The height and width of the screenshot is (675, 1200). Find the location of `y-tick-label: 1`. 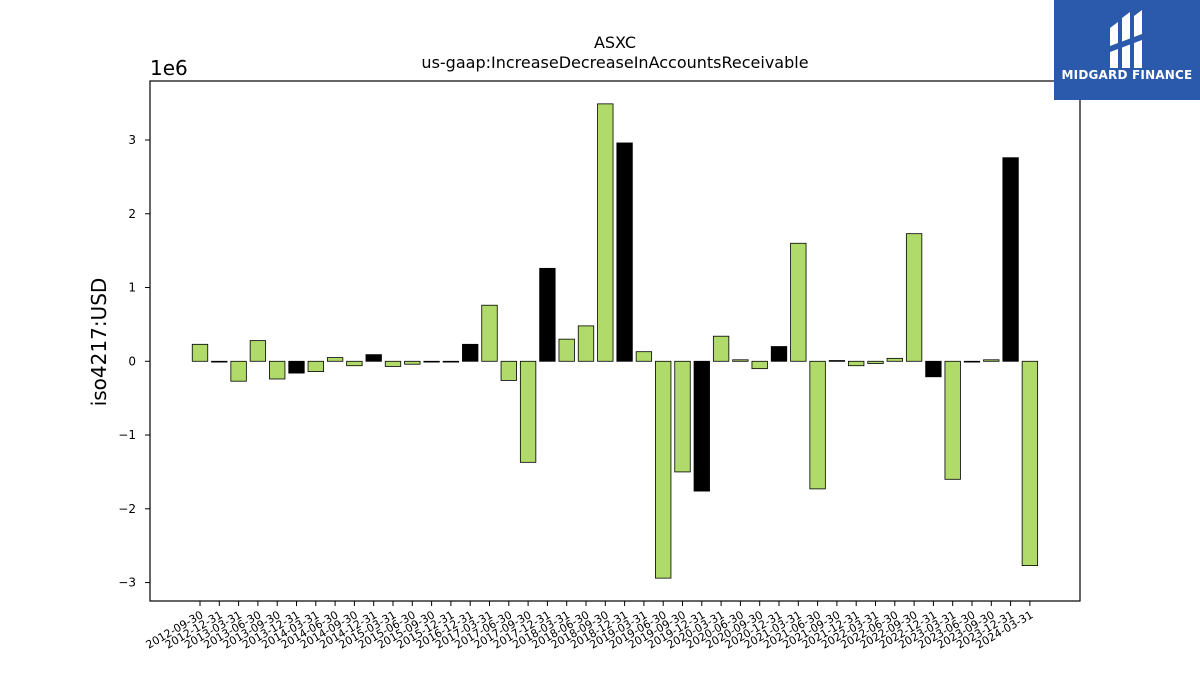

y-tick-label: 1 is located at coordinates (132, 288).